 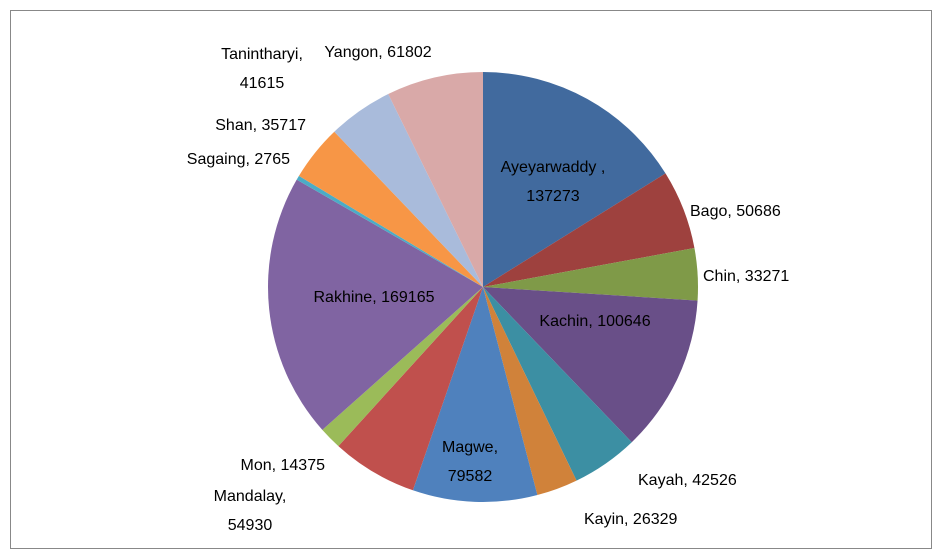 I want to click on data-label-line: 54930, so click(x=250, y=525).